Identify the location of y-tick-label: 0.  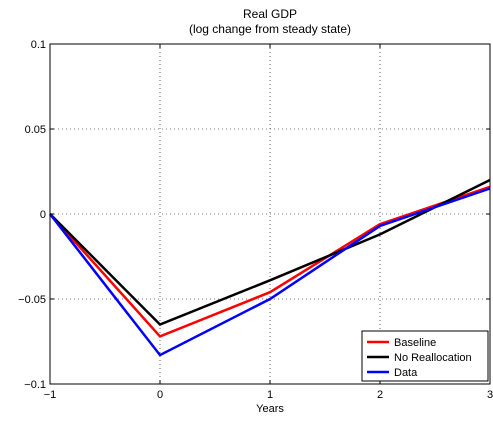
(43, 215).